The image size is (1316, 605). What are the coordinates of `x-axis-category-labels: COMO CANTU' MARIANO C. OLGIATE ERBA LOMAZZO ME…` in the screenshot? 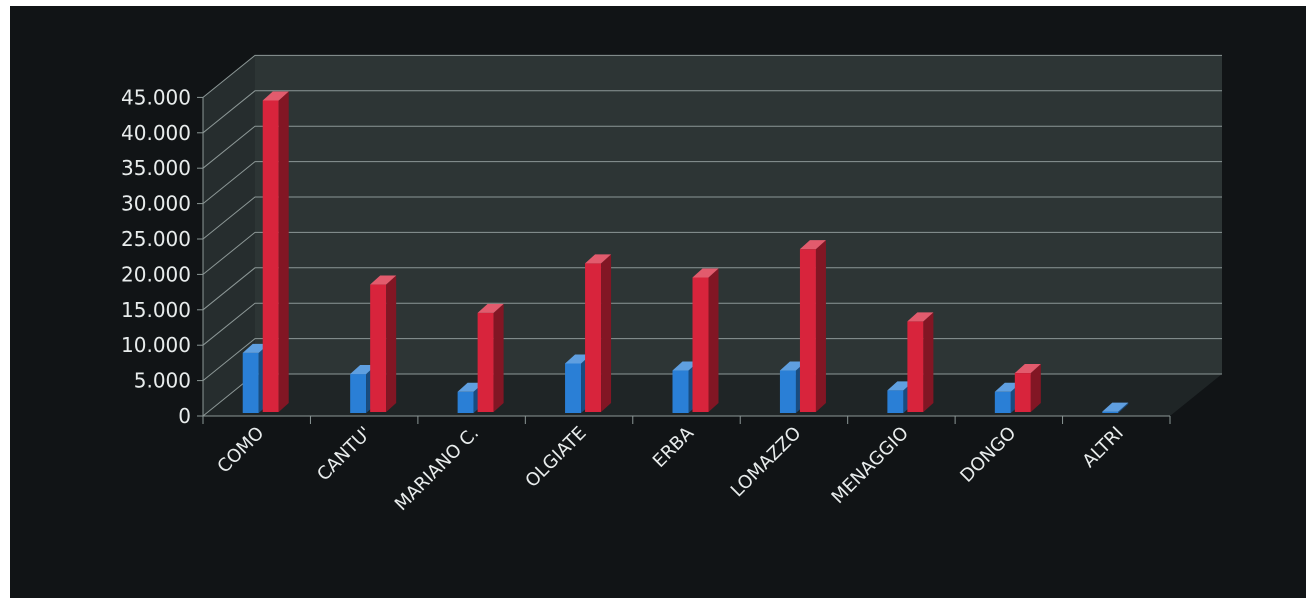 It's located at (671, 468).